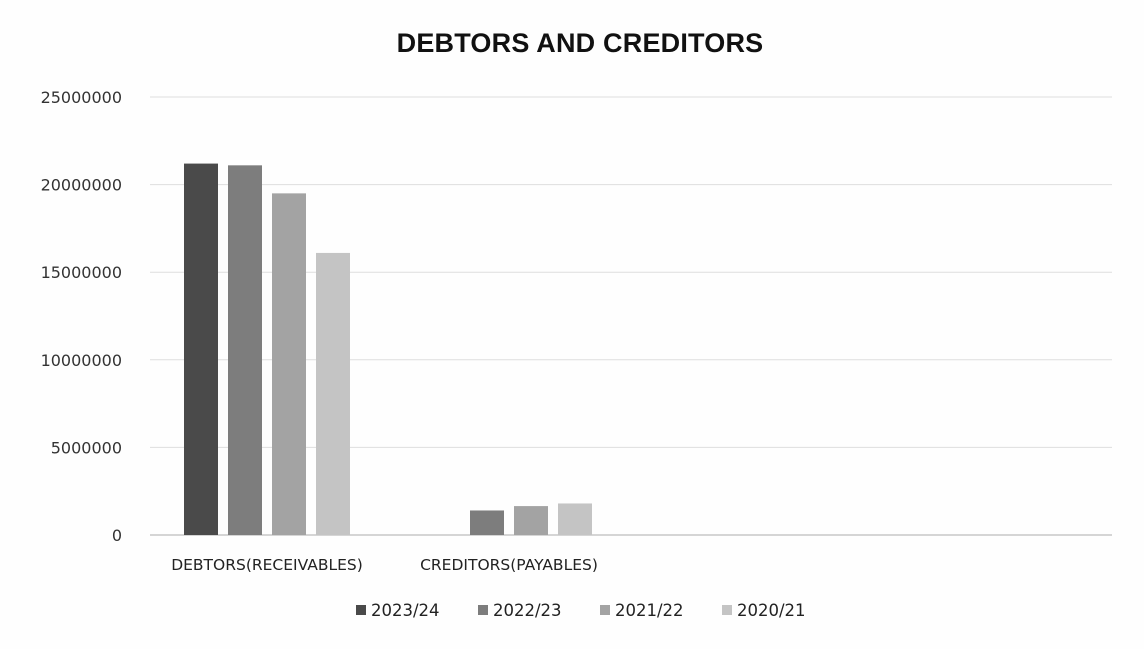 Image resolution: width=1144 pixels, height=649 pixels. I want to click on bar-2022-23-creditors, so click(487, 522).